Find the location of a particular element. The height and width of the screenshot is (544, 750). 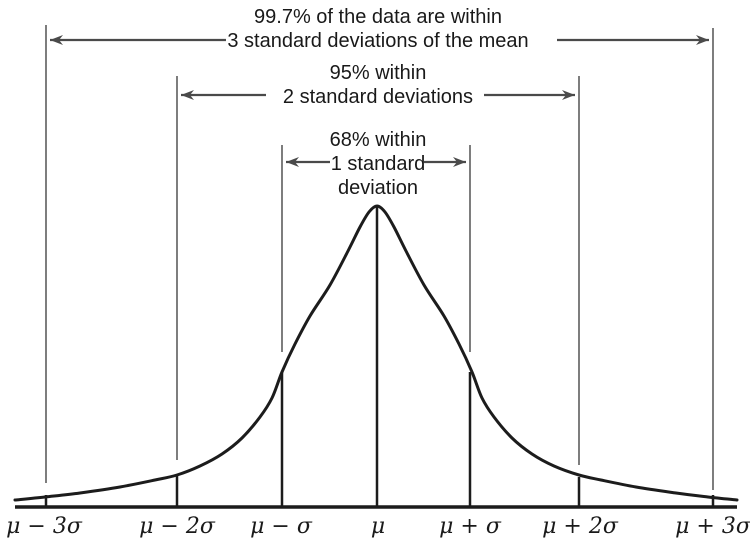

x-axis-label: μ − 2σ is located at coordinates (177, 526).